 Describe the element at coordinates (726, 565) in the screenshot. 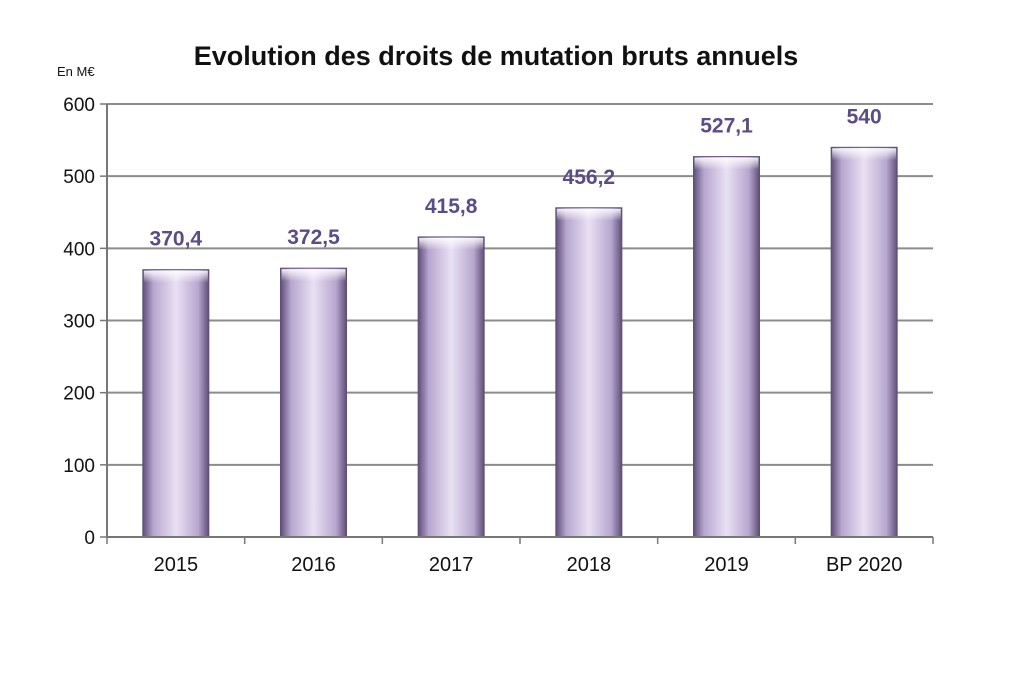

I see `x-tick-label: 2019` at that location.